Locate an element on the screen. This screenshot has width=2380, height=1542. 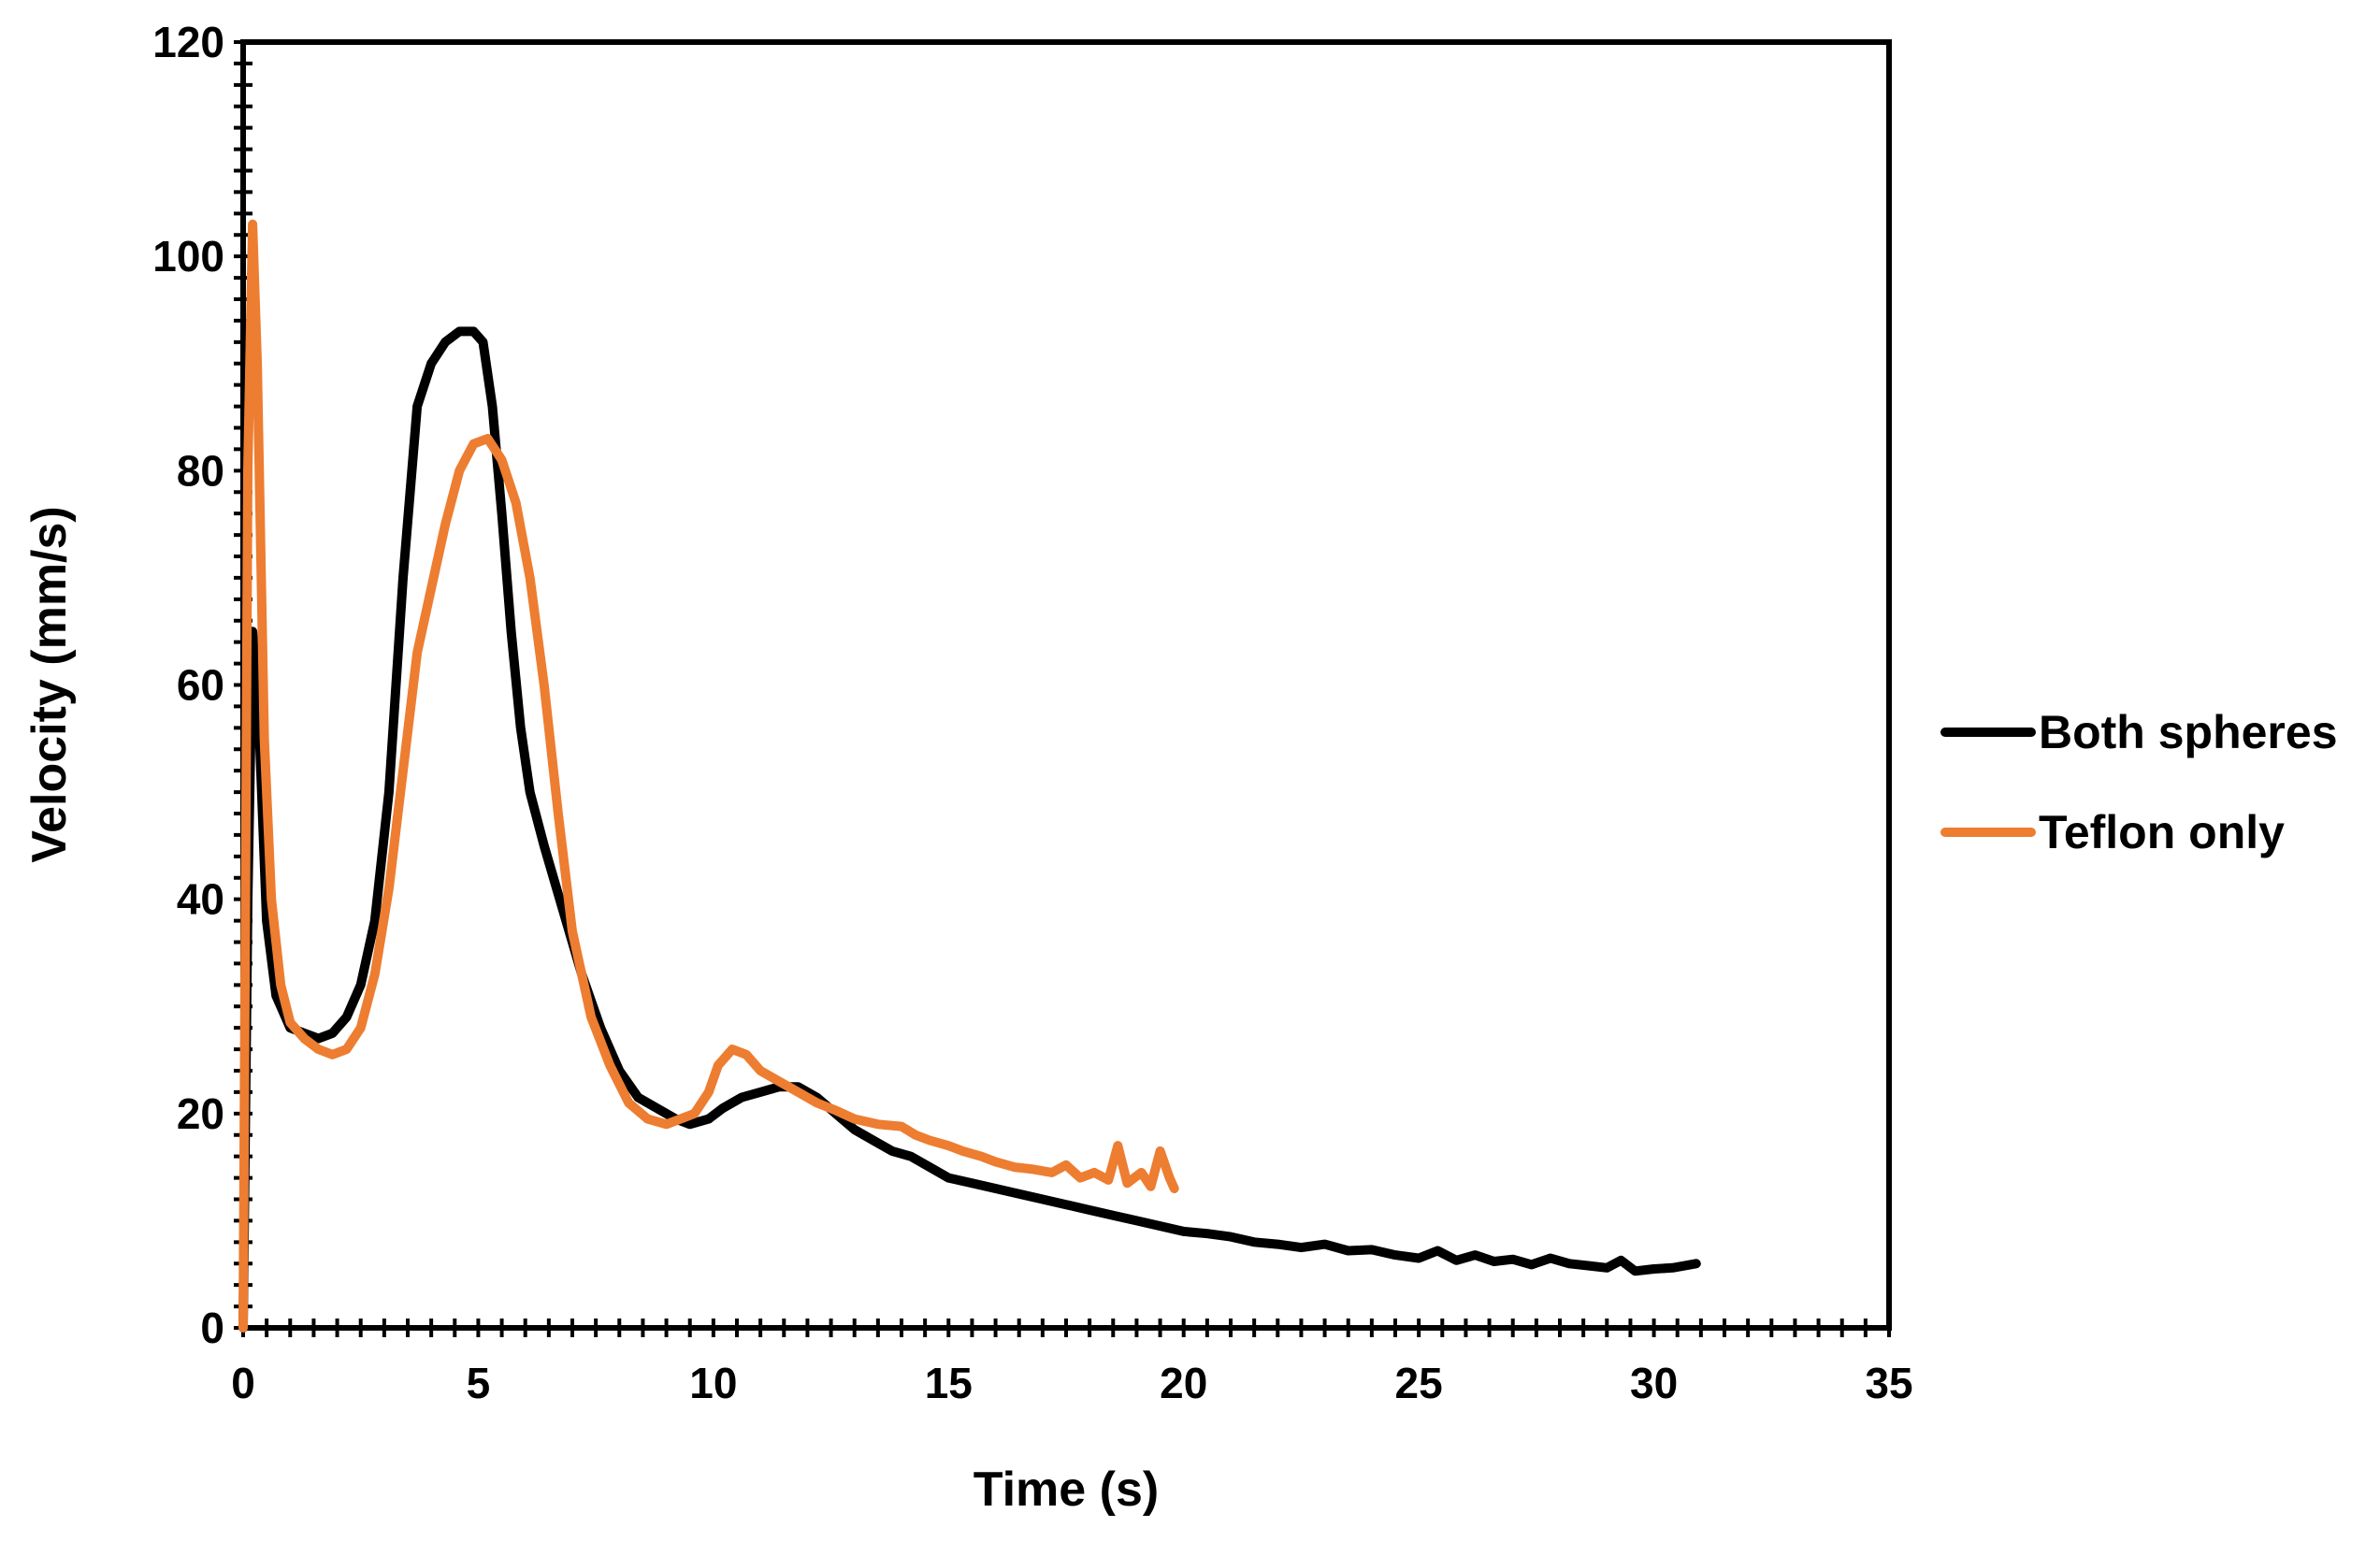
y-tick-label: 60 is located at coordinates (200, 685).